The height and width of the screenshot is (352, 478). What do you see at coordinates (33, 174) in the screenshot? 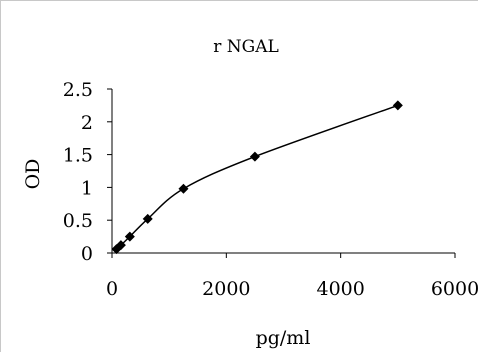
I see `y-axis-label: OD` at bounding box center [33, 174].